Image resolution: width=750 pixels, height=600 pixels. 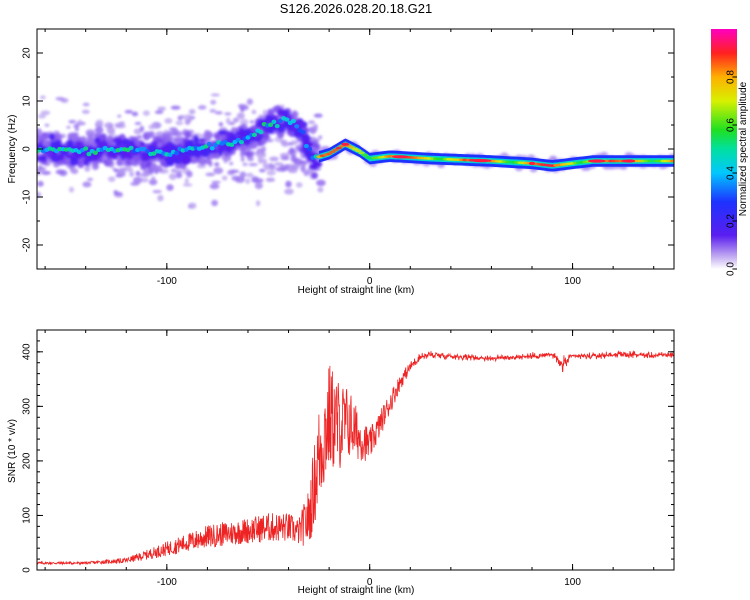 I want to click on snr-x-tick-label: 0, so click(x=370, y=582).